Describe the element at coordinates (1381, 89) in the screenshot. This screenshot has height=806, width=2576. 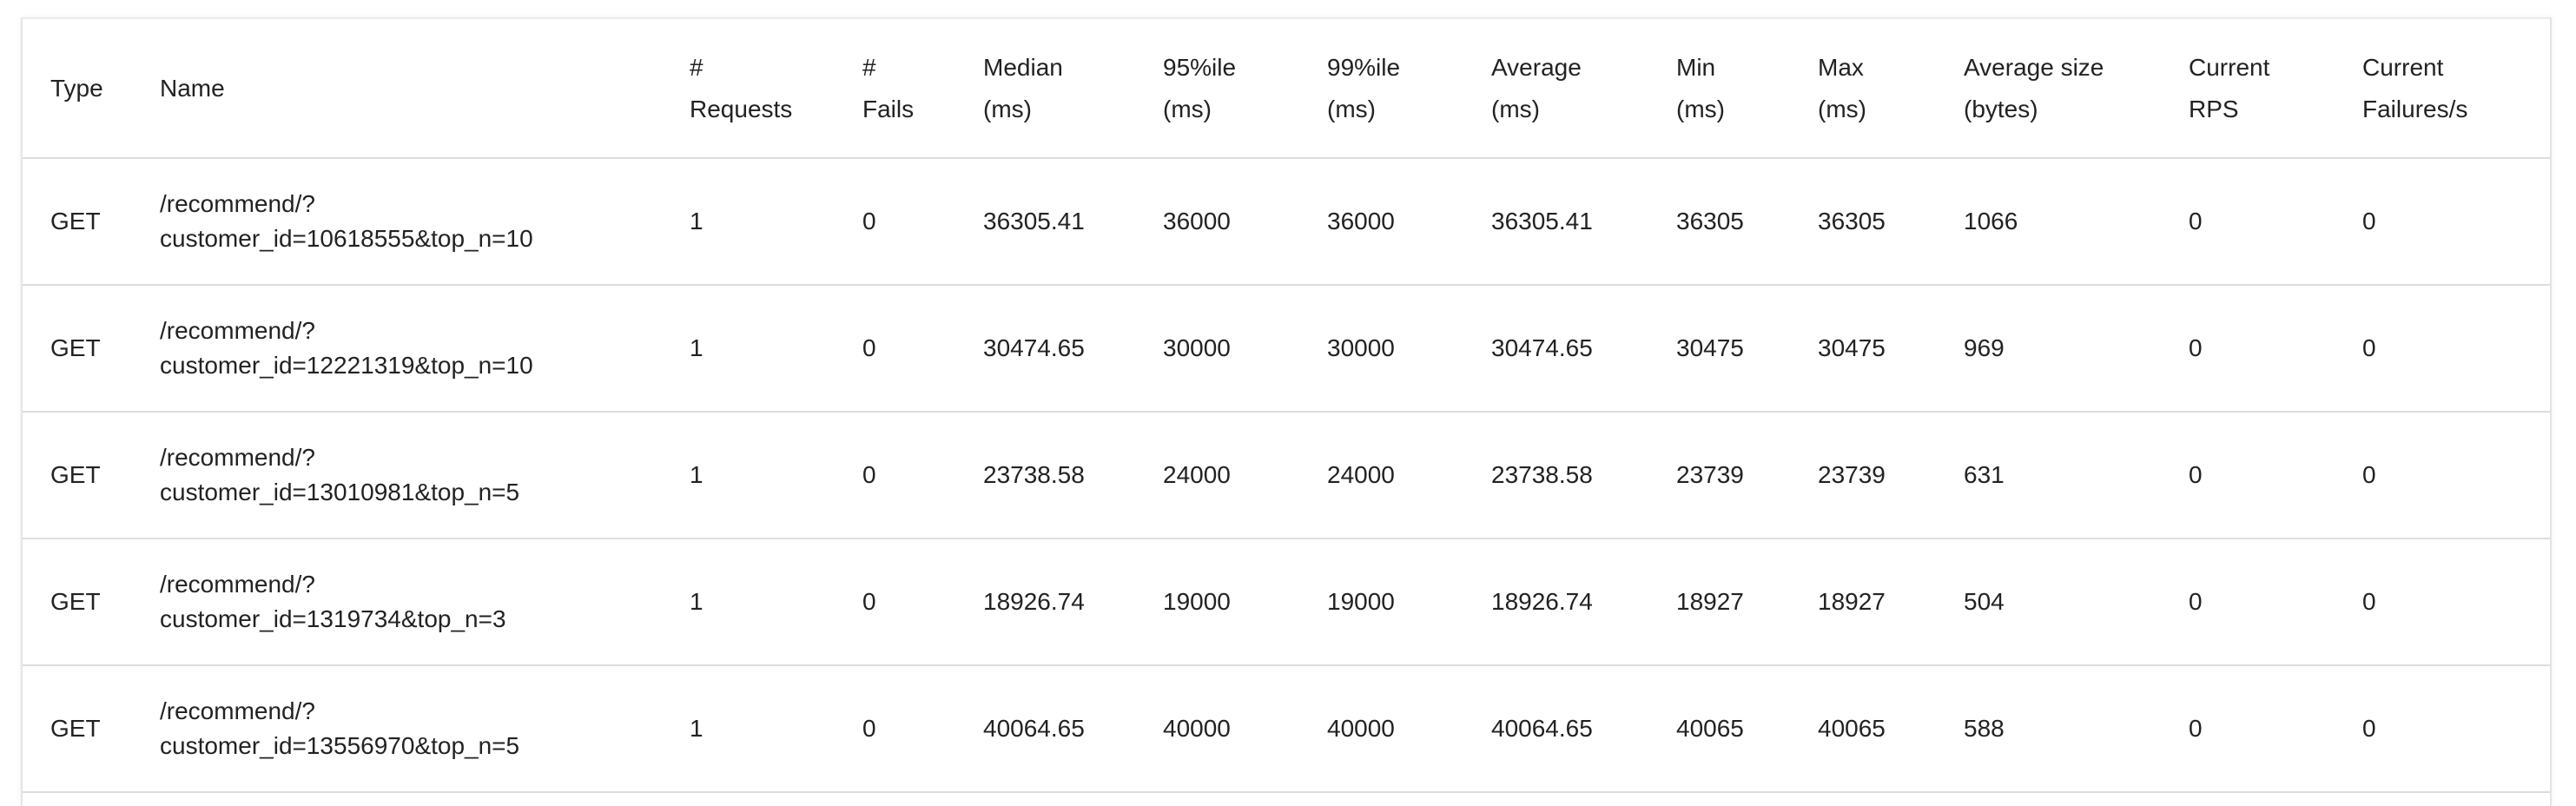
I see `column-header-p99: 99%ile (ms)` at that location.